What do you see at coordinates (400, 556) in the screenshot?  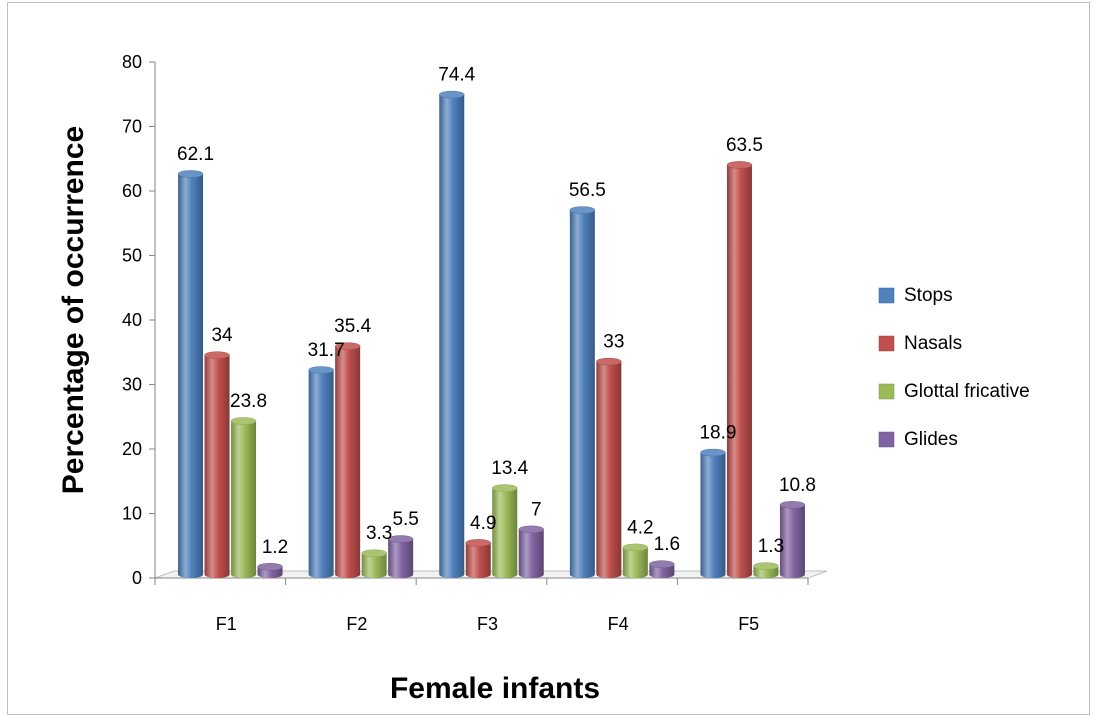 I see `bar-glides-f2` at bounding box center [400, 556].